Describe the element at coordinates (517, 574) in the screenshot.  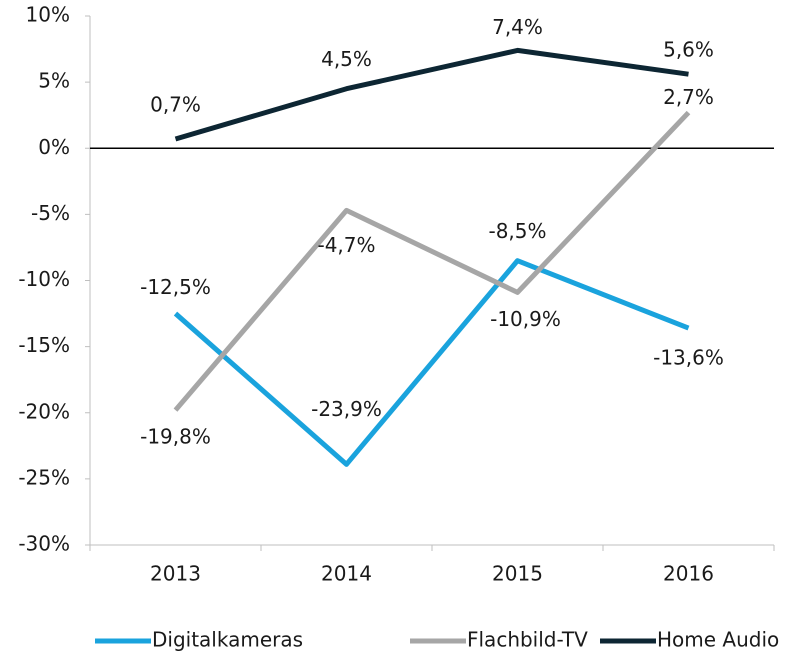
I see `x-tick-label: 2015` at that location.